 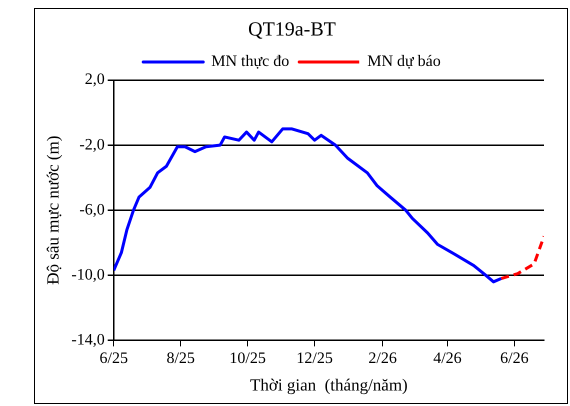 What do you see at coordinates (94, 79) in the screenshot?
I see `y-tick-label: 2,0` at bounding box center [94, 79].